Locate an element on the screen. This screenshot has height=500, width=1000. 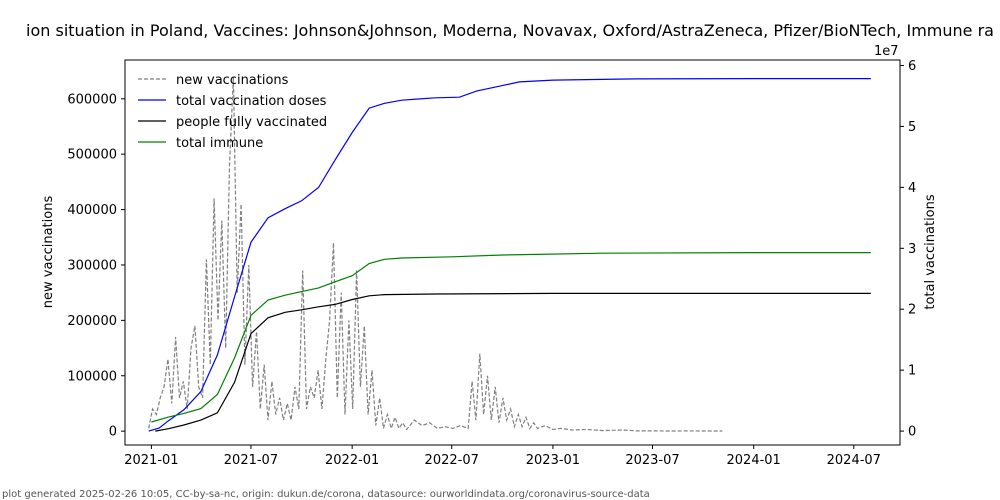
x-tick-label: 2022-07 is located at coordinates (452, 460).